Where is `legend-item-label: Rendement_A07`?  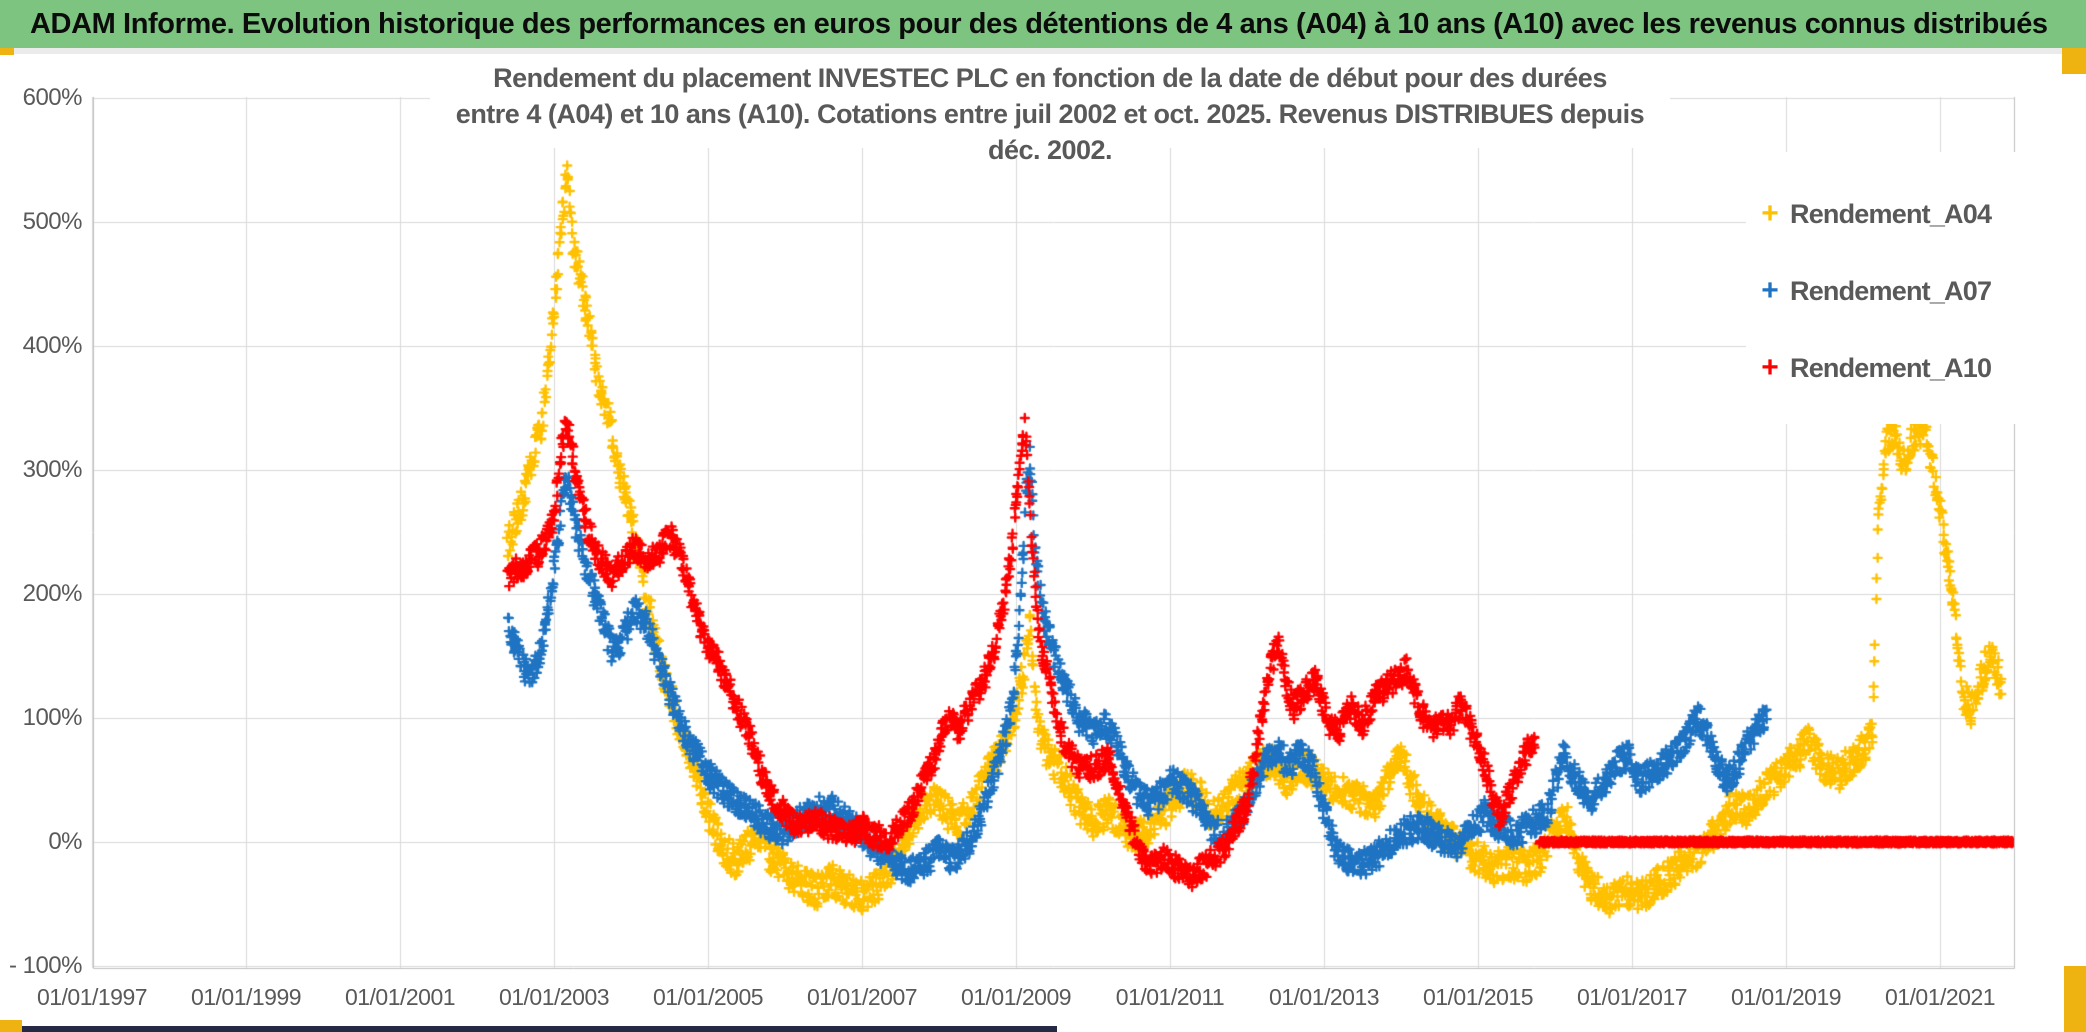
legend-item-label: Rendement_A07 is located at coordinates (1891, 290).